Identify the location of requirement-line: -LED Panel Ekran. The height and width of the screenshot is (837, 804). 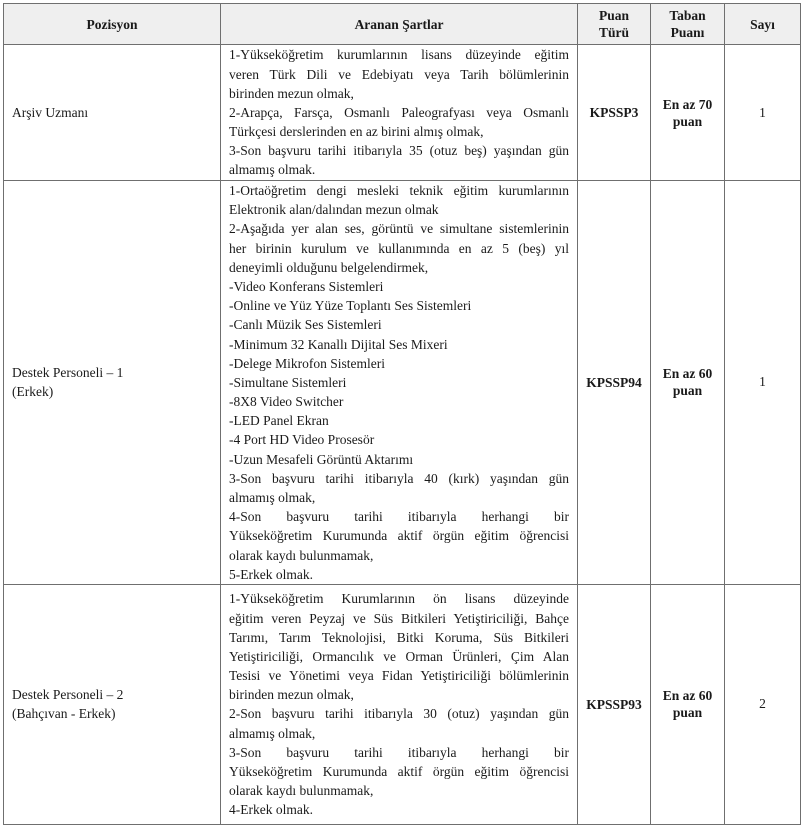
(279, 421).